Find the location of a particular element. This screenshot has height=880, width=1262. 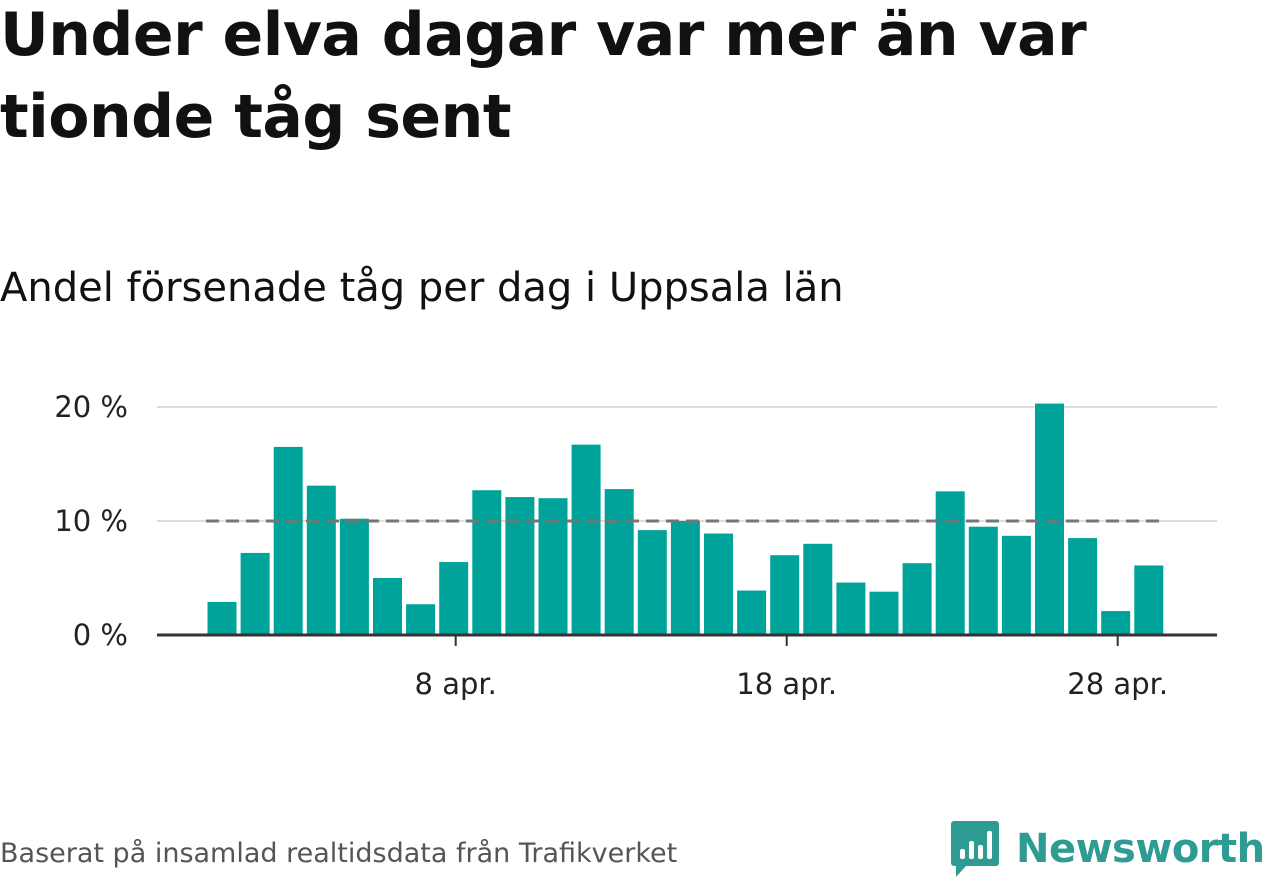

newsworthy-logo-icon is located at coordinates (975, 849).